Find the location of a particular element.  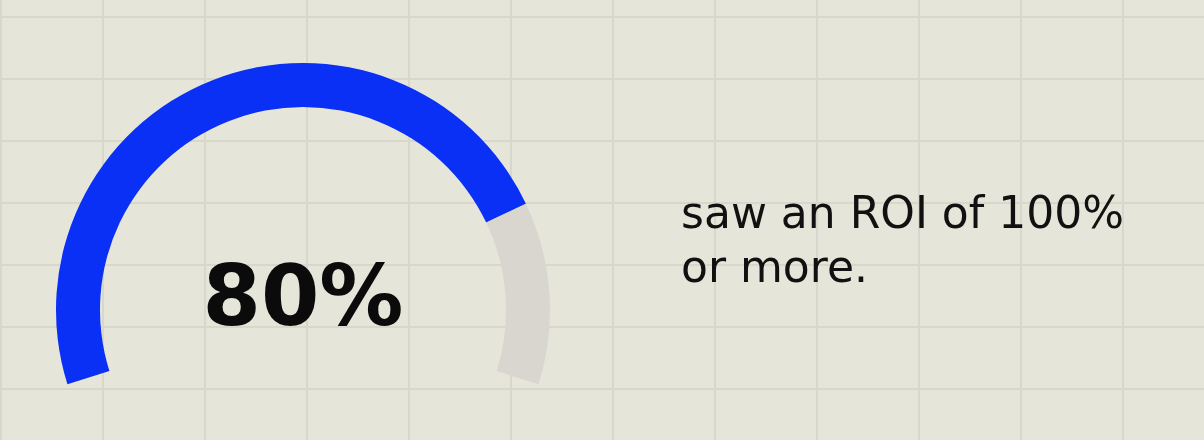

data-label: 80% is located at coordinates (303, 296).